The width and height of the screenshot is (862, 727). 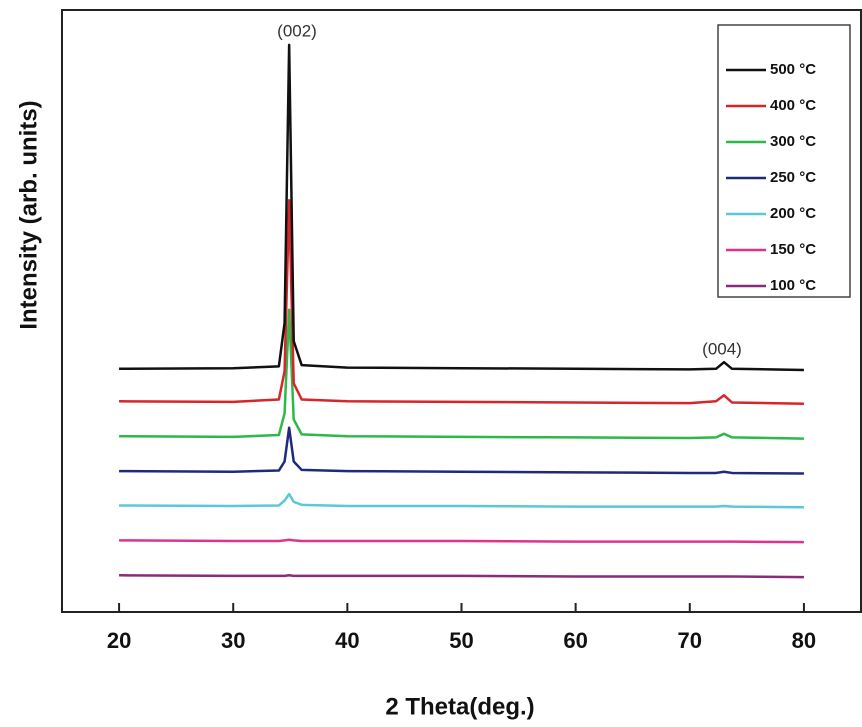 What do you see at coordinates (459, 706) in the screenshot?
I see `x-axis-title: 2 Theta(deg.)` at bounding box center [459, 706].